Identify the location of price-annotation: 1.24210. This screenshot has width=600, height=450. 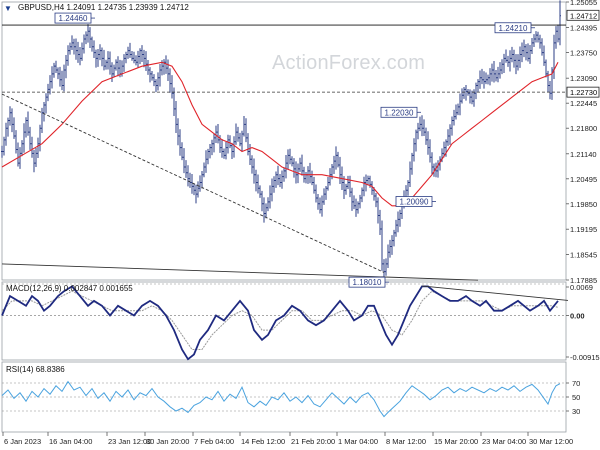
(514, 28).